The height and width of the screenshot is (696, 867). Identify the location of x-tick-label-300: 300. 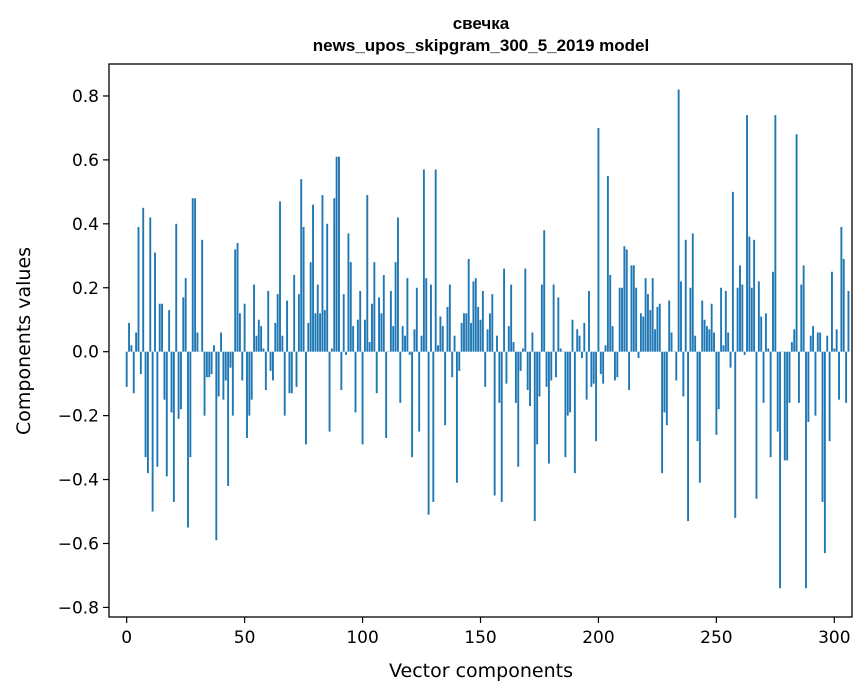
(834, 638).